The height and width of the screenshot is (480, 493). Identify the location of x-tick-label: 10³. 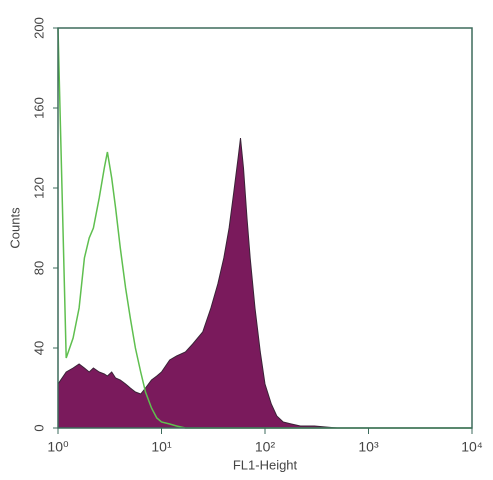
(368, 447).